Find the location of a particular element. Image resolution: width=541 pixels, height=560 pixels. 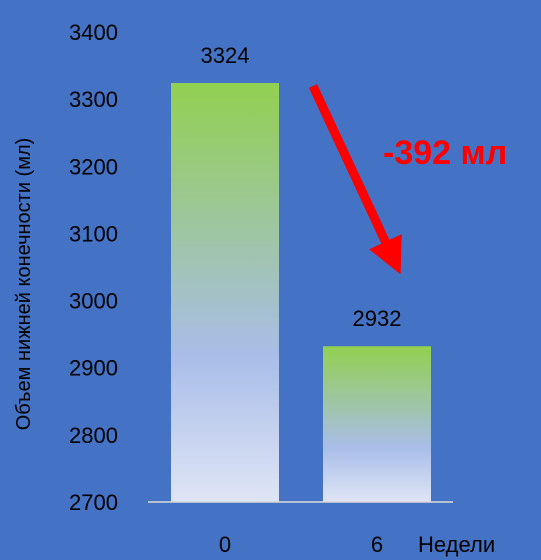

y-tick-label: 3200 is located at coordinates (93, 166).